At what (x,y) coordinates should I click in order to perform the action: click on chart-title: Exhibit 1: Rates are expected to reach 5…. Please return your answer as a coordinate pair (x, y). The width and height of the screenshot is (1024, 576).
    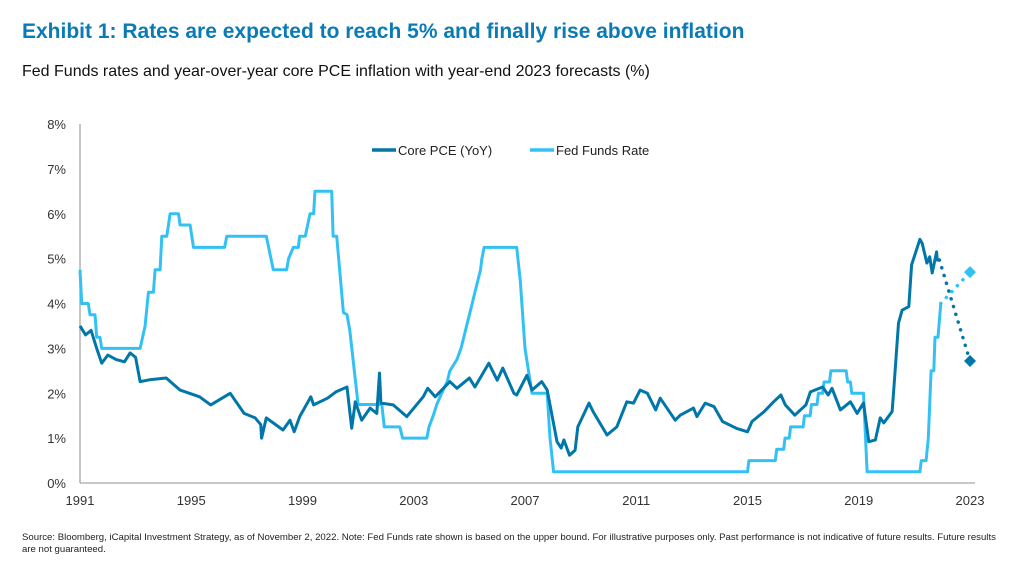
    Looking at the image, I should click on (383, 31).